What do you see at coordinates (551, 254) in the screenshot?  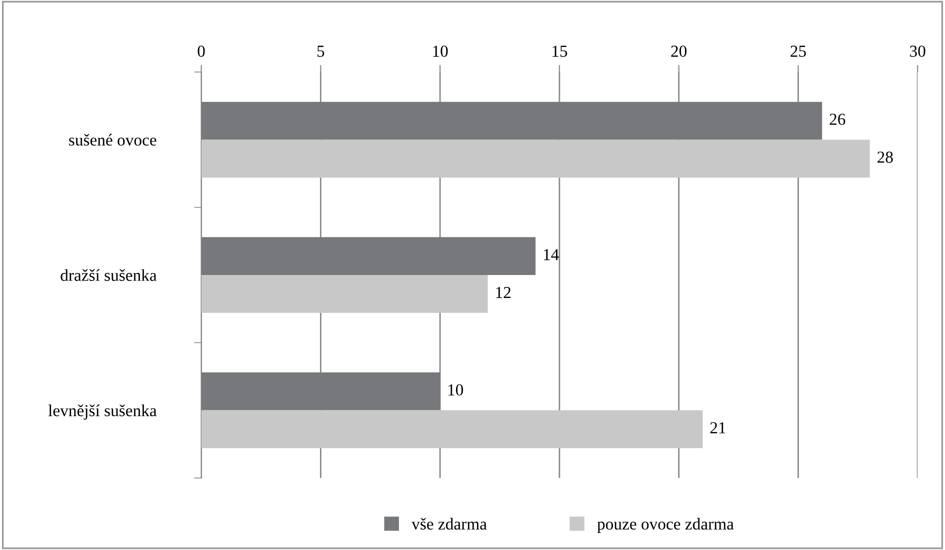 I see `data-label: 14` at bounding box center [551, 254].